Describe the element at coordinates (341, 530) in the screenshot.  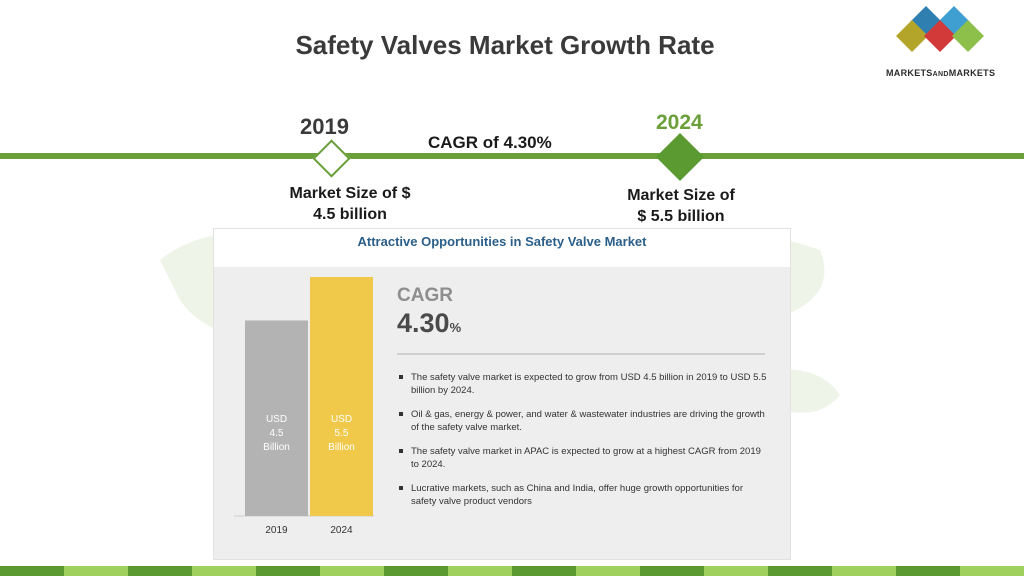
I see `x-tick-label-2024: 2024` at that location.